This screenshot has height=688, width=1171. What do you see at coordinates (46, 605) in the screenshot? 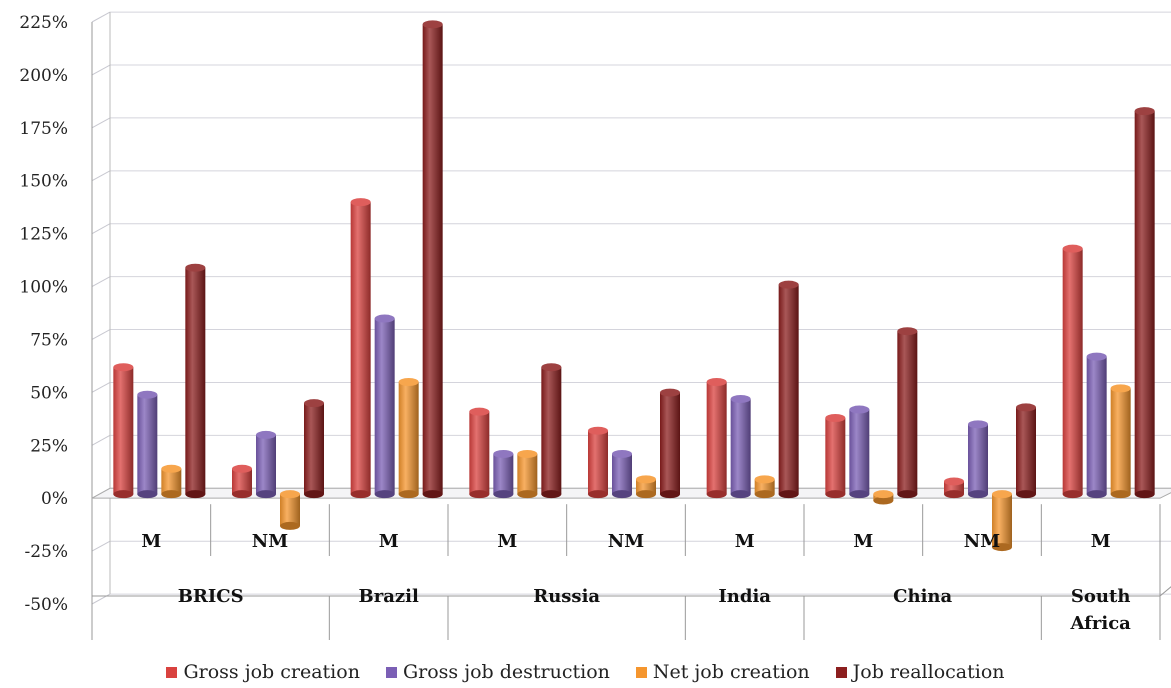
I see `y-tick-label: -50%` at bounding box center [46, 605].